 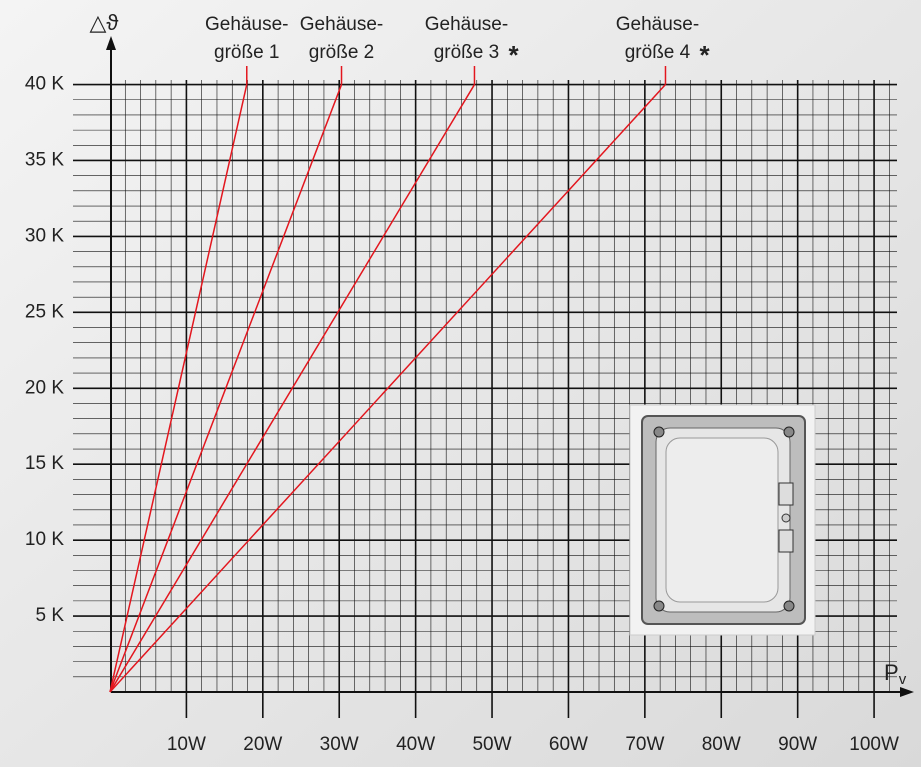 I want to click on y-tick-label: 40 K, so click(x=44, y=84).